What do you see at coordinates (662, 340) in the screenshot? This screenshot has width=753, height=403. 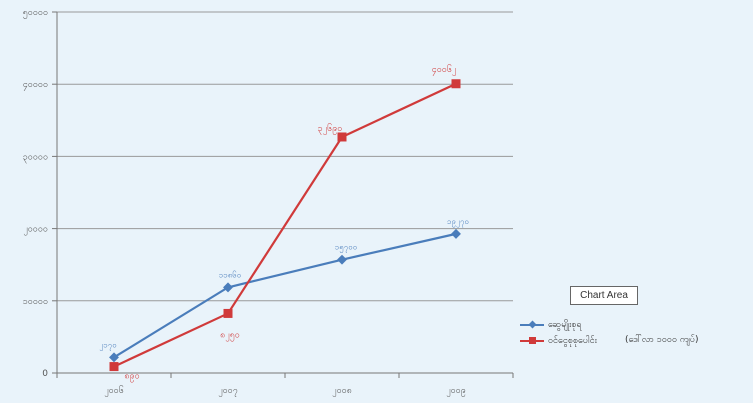 I see `unit-note: (ဒေါ်လာ ၁၀၀၀ ကျပ်)` at bounding box center [662, 340].